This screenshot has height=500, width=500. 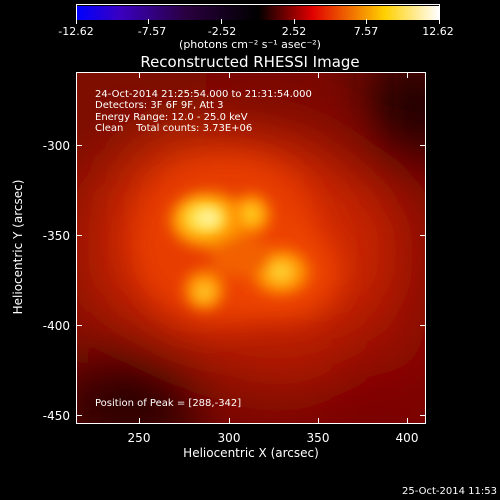 What do you see at coordinates (438, 31) in the screenshot?
I see `colorbar-tick-label: 12.62` at bounding box center [438, 31].